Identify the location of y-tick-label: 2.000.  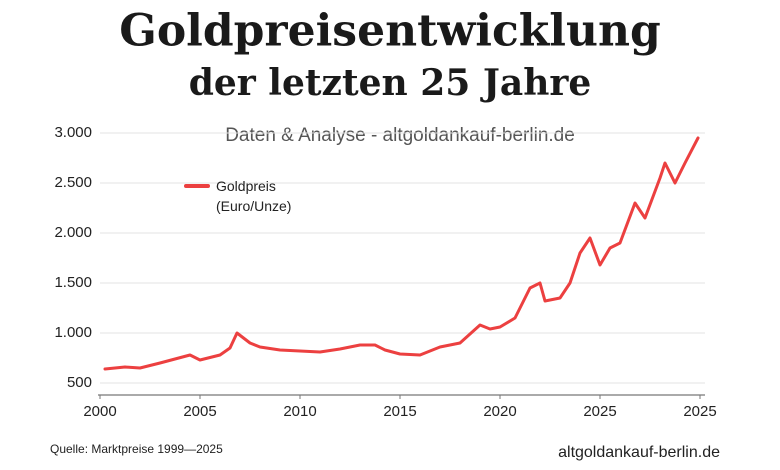
(73, 232).